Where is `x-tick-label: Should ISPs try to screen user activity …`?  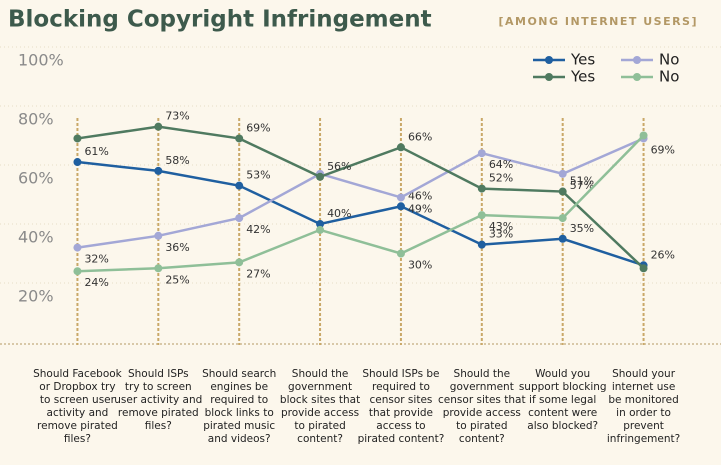
x-tick-label: Should ISPs try to screen user activity … is located at coordinates (158, 400).